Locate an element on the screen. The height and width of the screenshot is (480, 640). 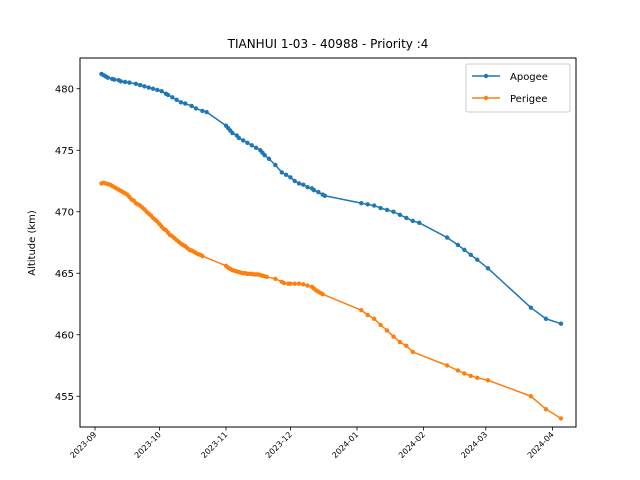
y-tick-label: 475 is located at coordinates (64, 151).